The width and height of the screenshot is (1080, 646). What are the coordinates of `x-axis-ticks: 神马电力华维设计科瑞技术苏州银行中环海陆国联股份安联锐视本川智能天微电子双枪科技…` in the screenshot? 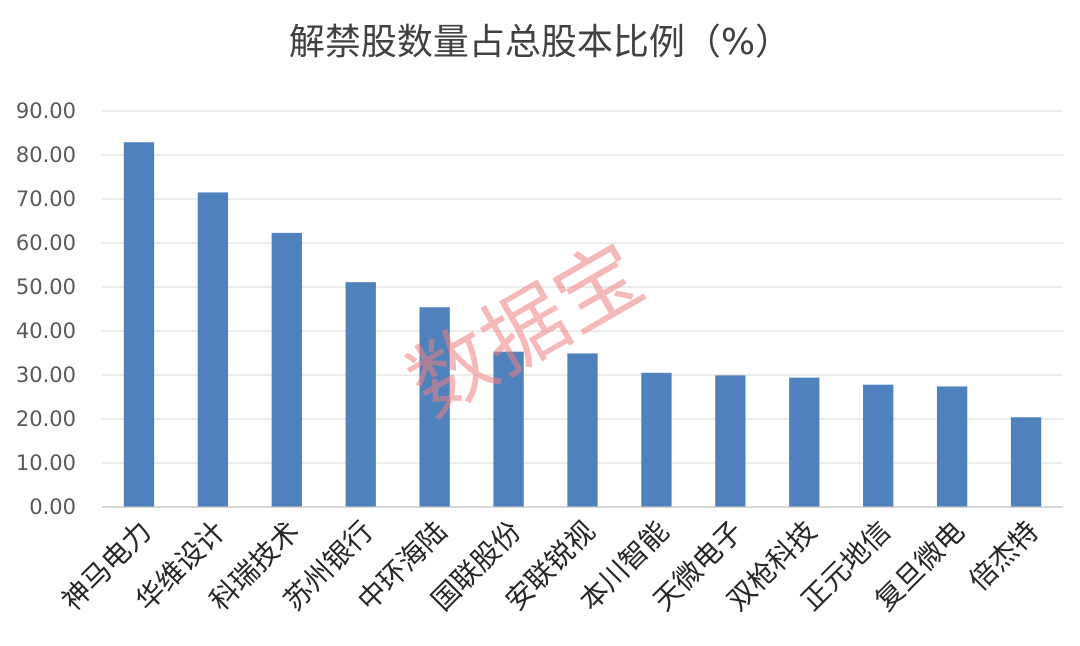 It's located at (550, 566).